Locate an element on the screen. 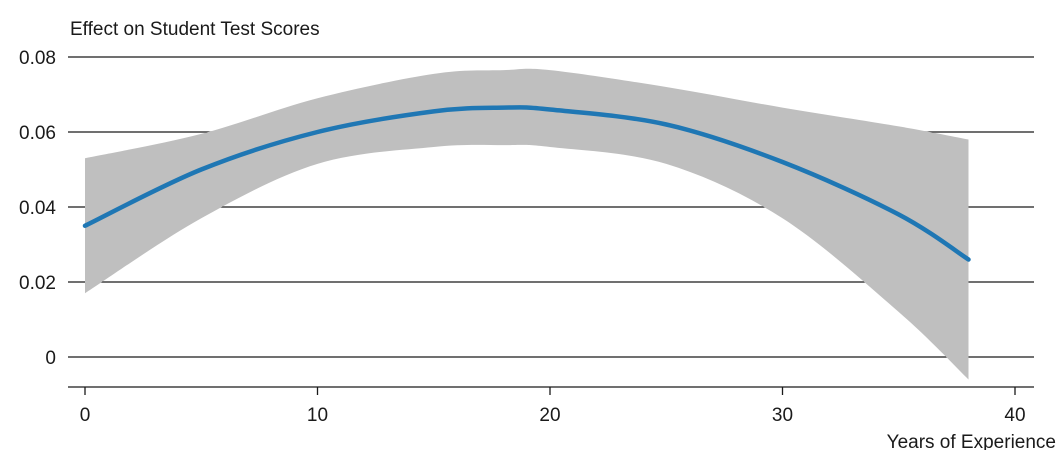 The height and width of the screenshot is (450, 1062). x-axis-title: Years of Experience is located at coordinates (971, 441).